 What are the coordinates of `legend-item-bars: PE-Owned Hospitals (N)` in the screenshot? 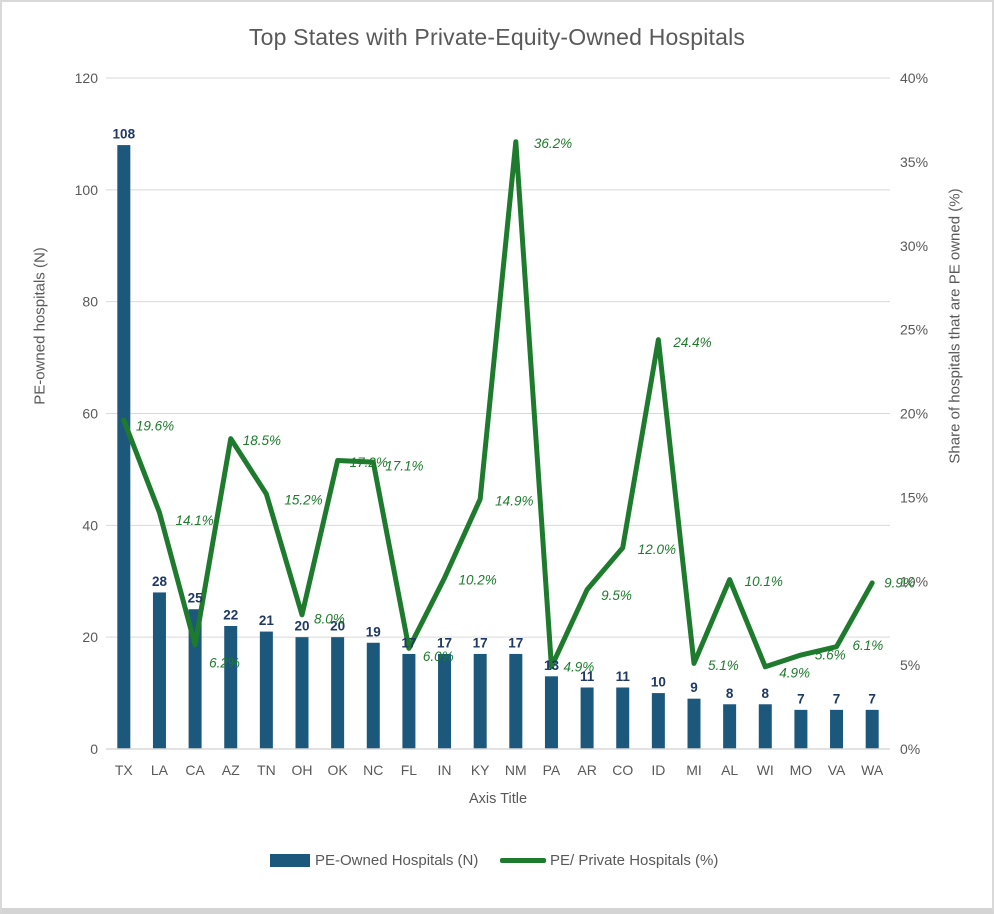 It's located at (376, 860).